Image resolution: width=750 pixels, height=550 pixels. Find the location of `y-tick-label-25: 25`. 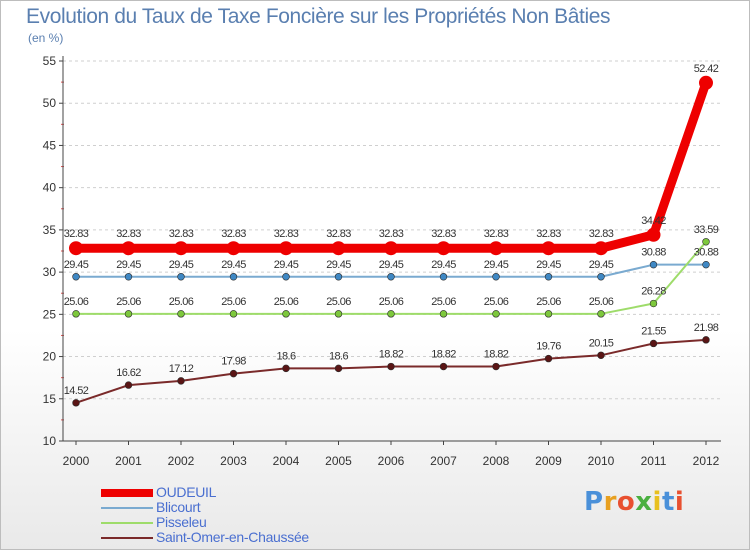

y-tick-label-25: 25 is located at coordinates (50, 314).